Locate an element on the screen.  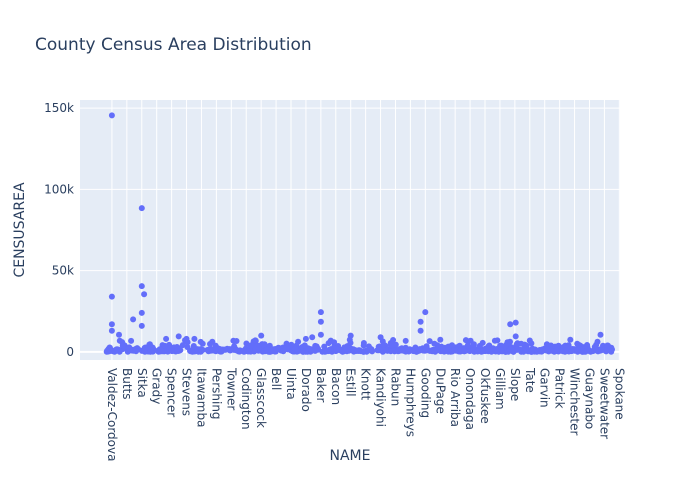
y-tick-label: 100k is located at coordinates (59, 189).